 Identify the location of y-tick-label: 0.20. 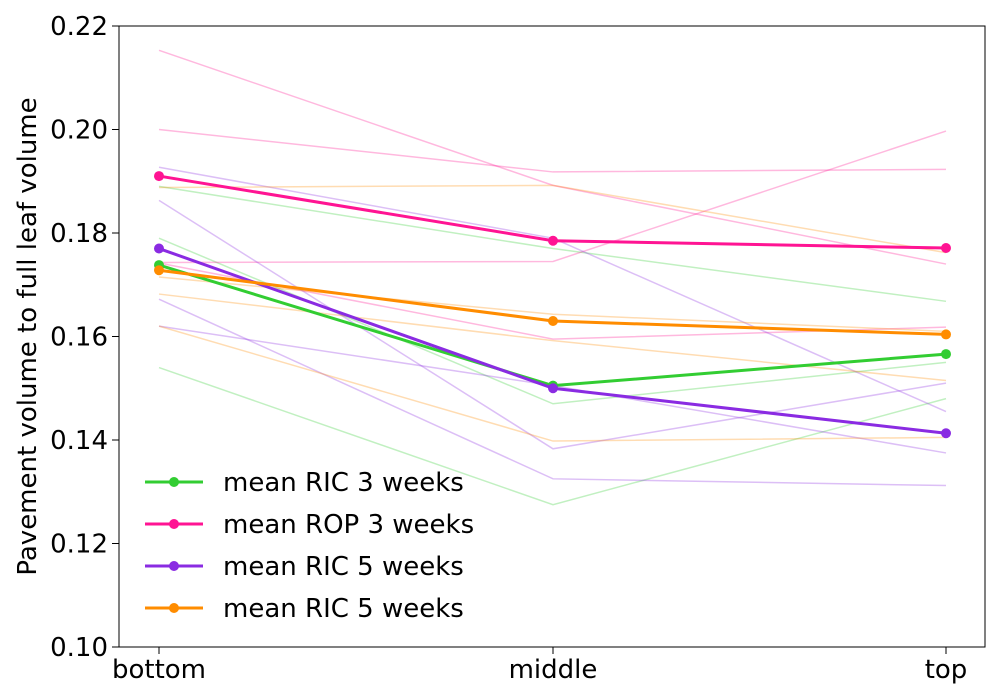
(79, 131).